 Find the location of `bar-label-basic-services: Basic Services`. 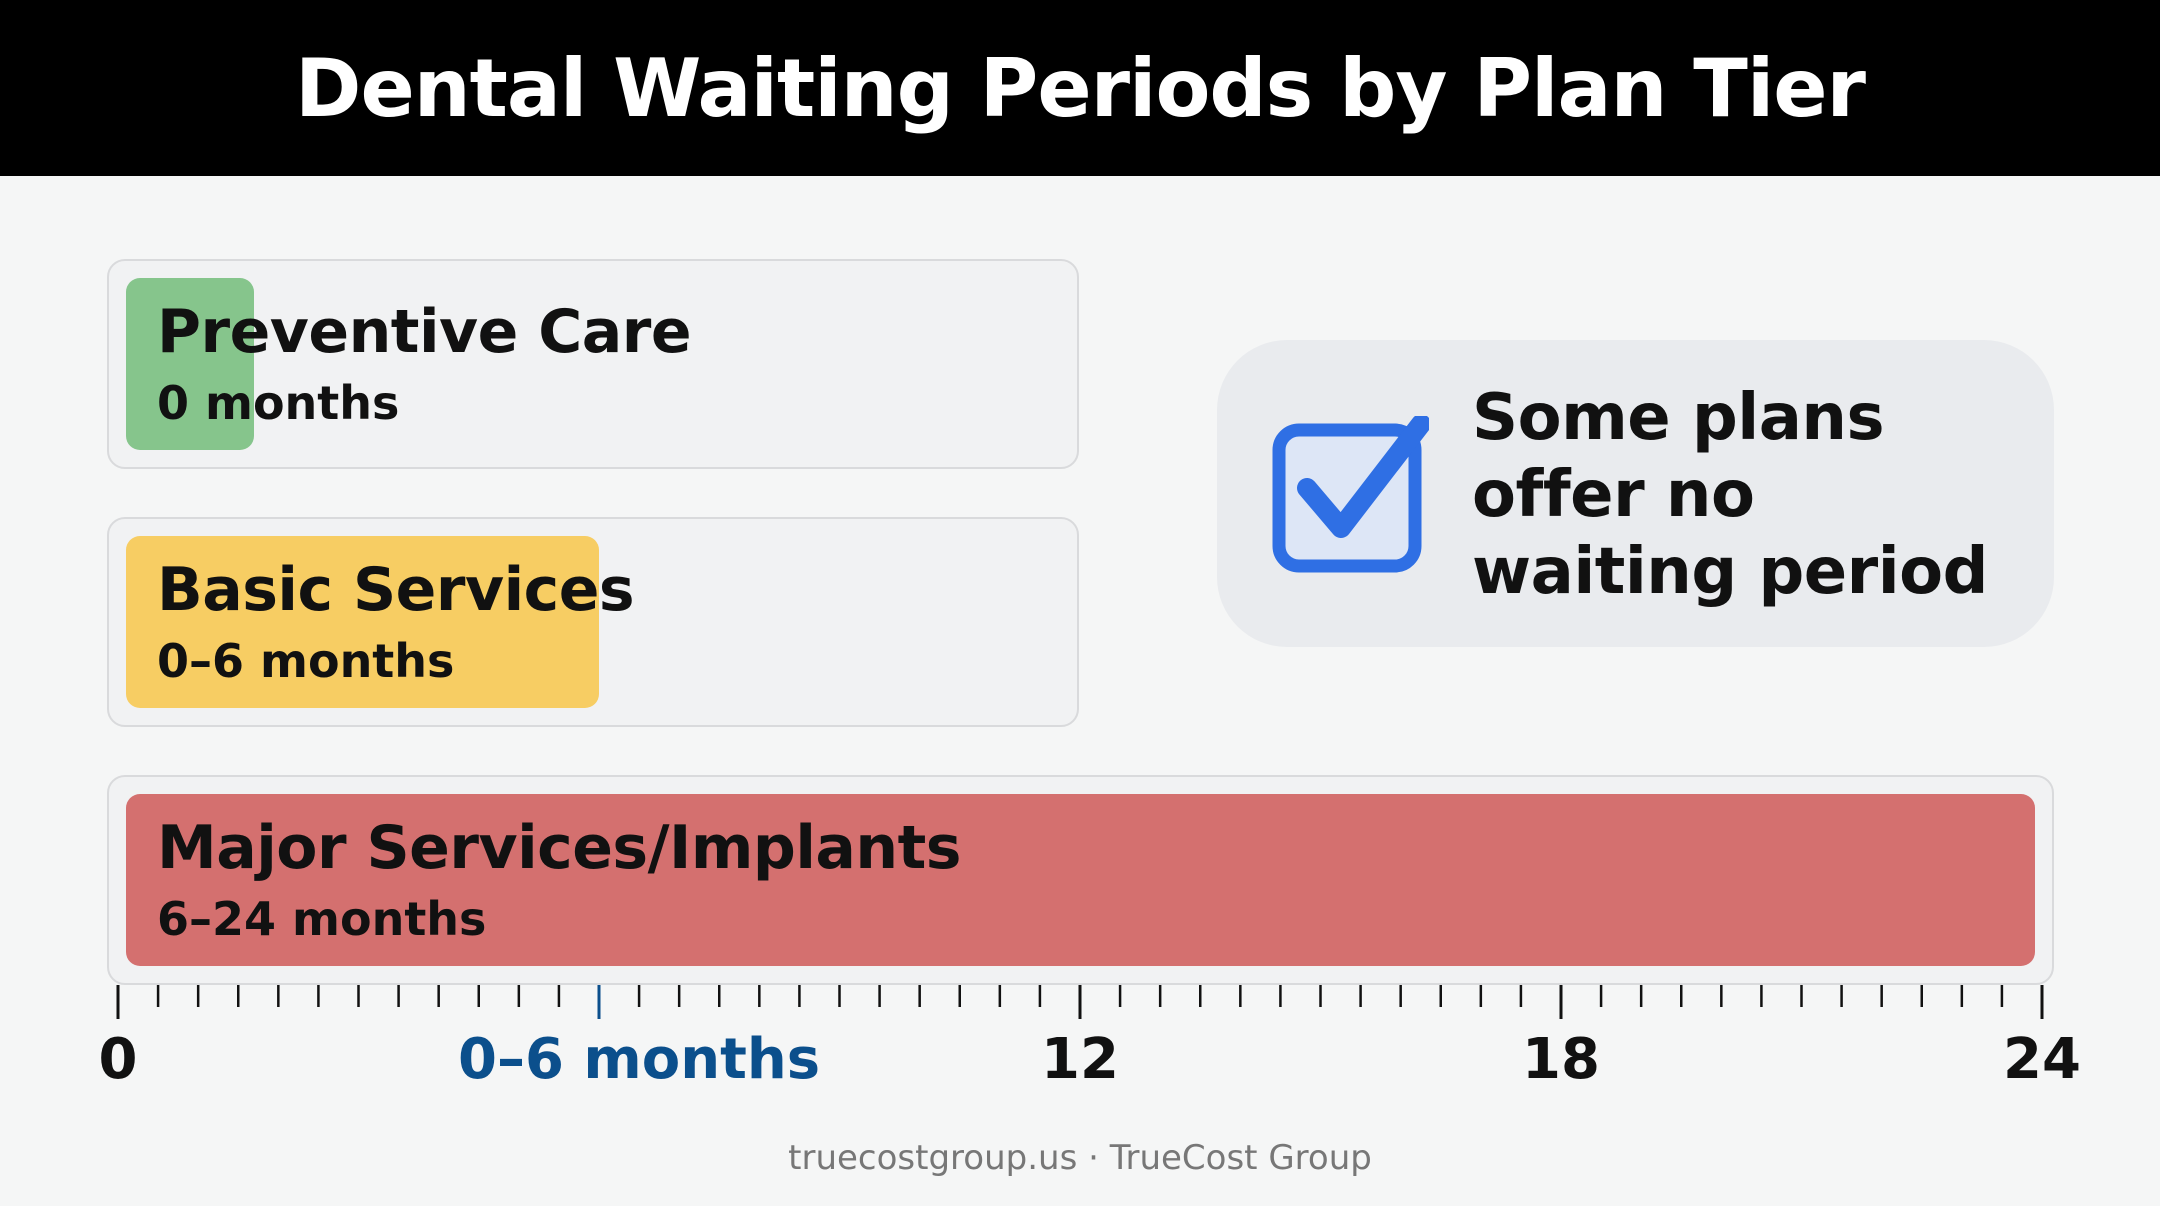

bar-label-basic-services: Basic Services is located at coordinates (396, 590).